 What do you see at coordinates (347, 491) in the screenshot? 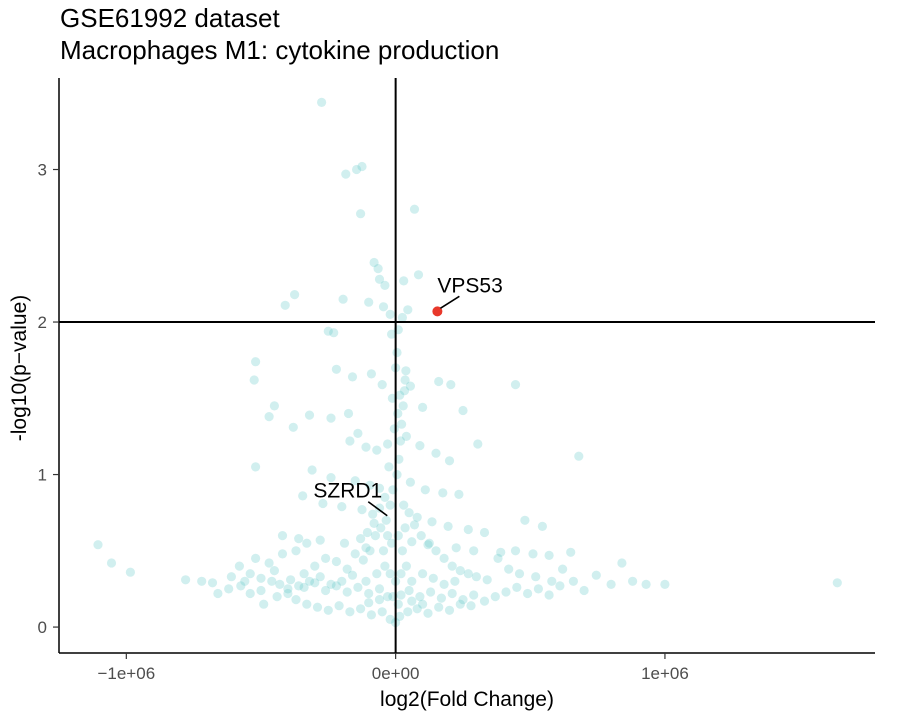
I see `gene-label: SZRD1` at bounding box center [347, 491].